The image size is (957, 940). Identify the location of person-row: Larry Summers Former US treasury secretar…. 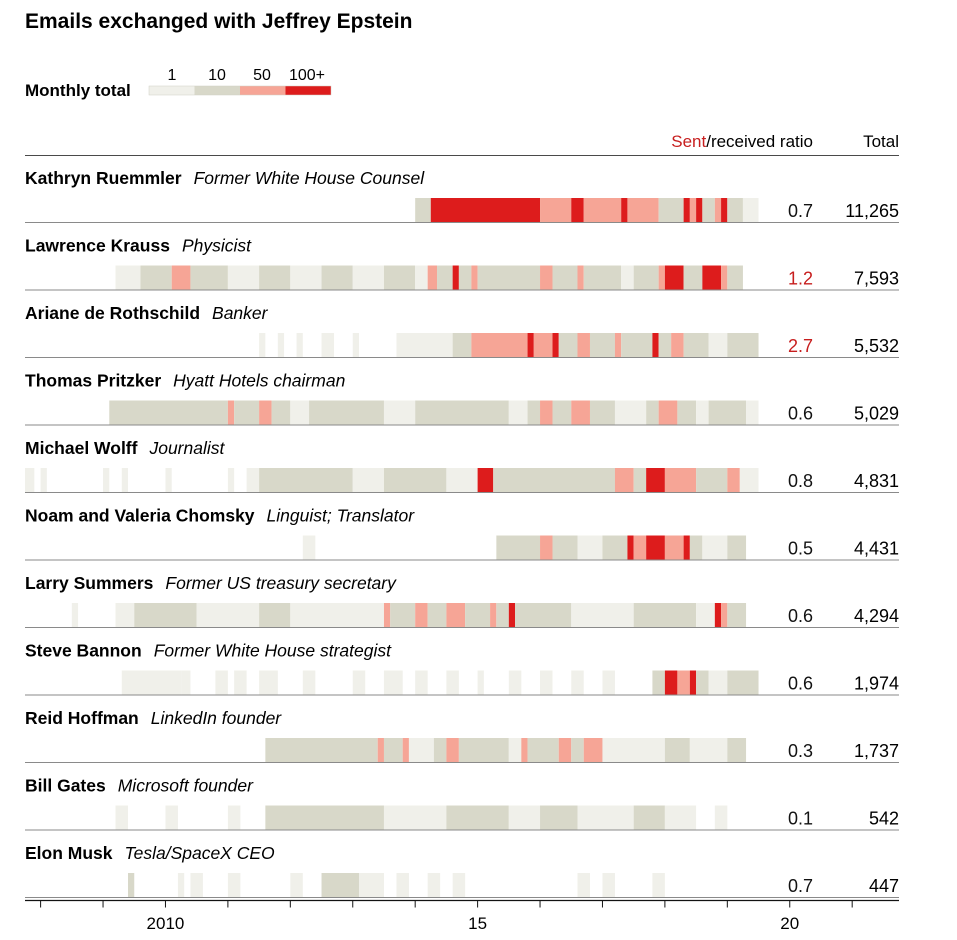
(462, 600).